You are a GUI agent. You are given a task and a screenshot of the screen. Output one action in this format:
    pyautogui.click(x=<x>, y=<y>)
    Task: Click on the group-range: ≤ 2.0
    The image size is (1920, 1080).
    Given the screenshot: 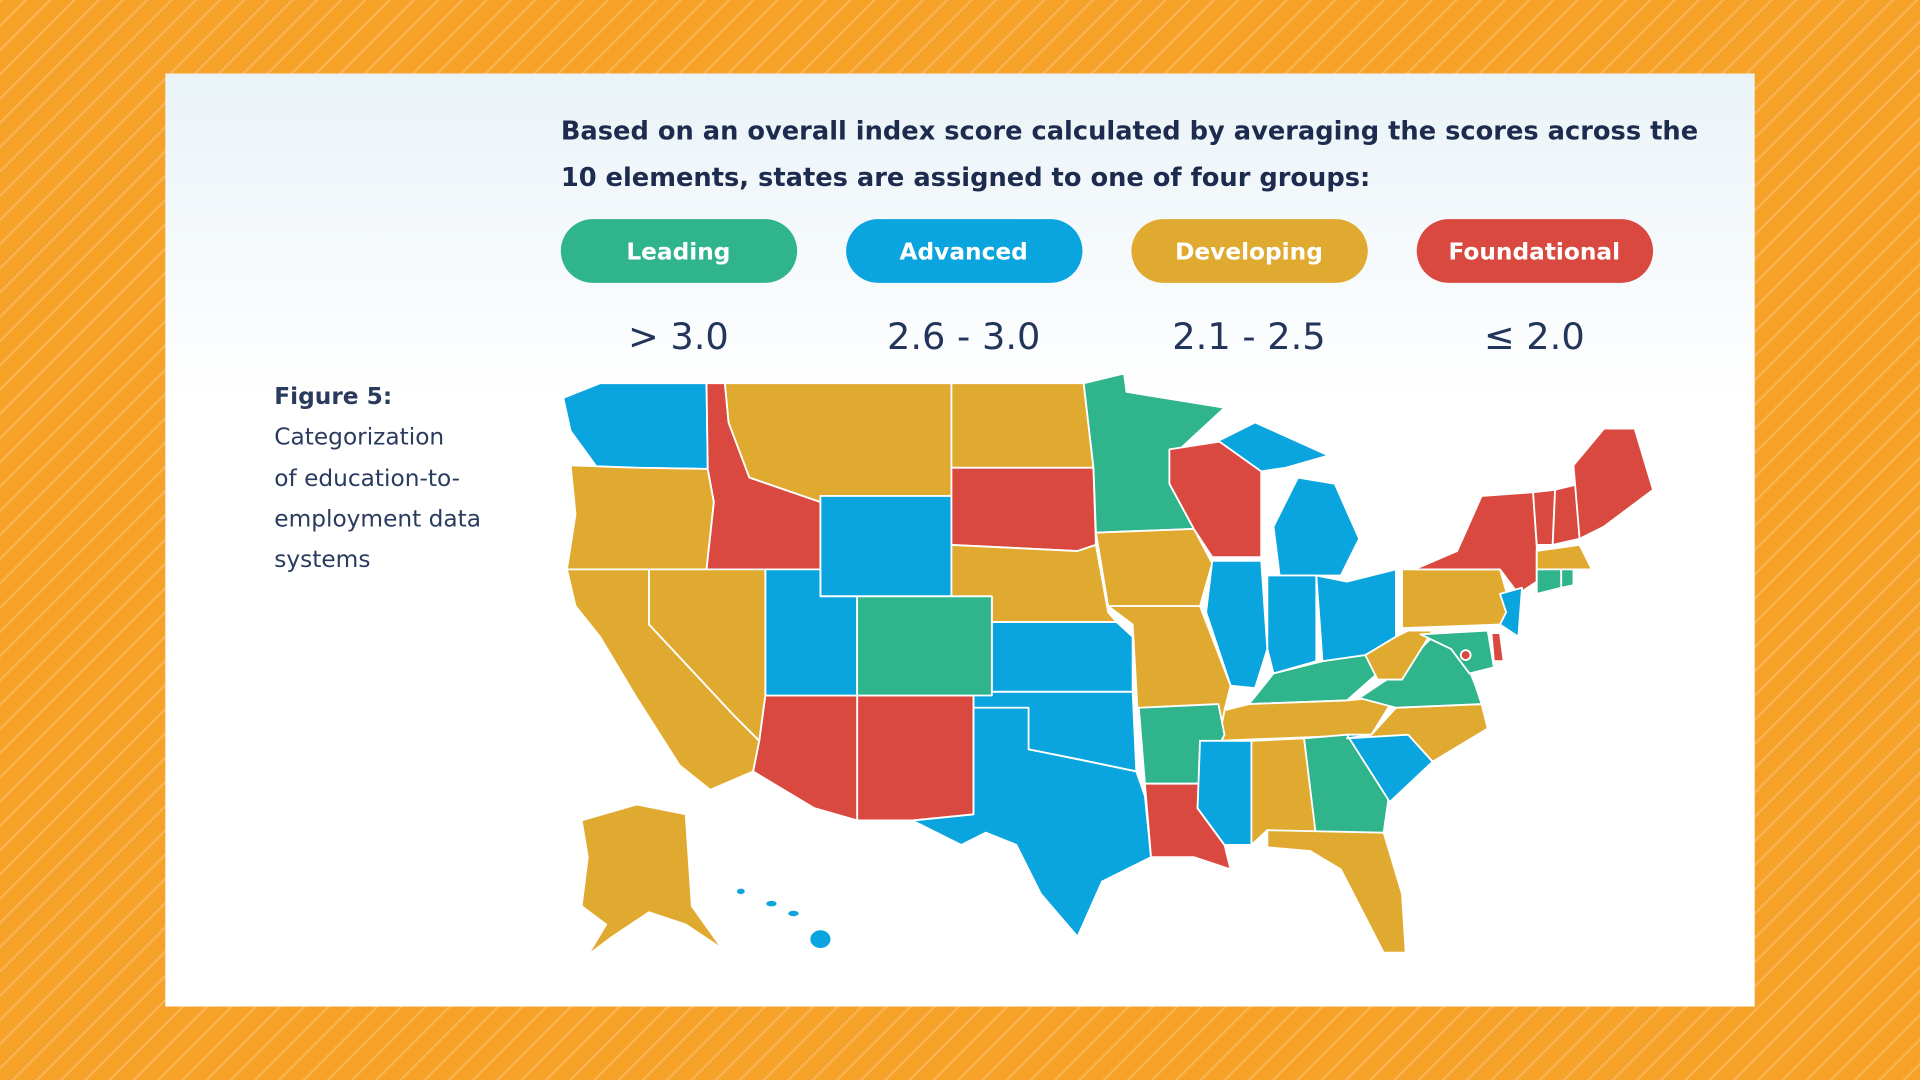 What is the action you would take?
    pyautogui.click(x=1534, y=336)
    